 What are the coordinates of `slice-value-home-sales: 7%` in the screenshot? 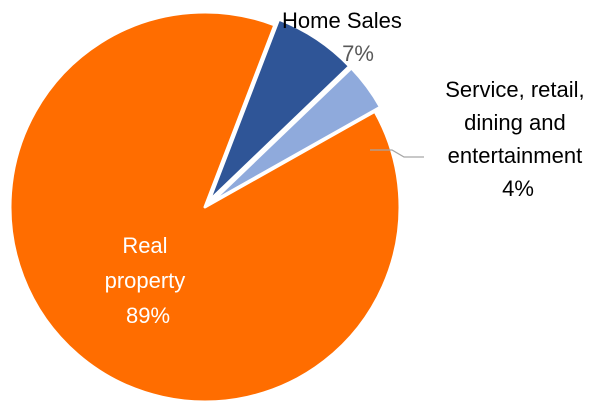 It's located at (358, 53).